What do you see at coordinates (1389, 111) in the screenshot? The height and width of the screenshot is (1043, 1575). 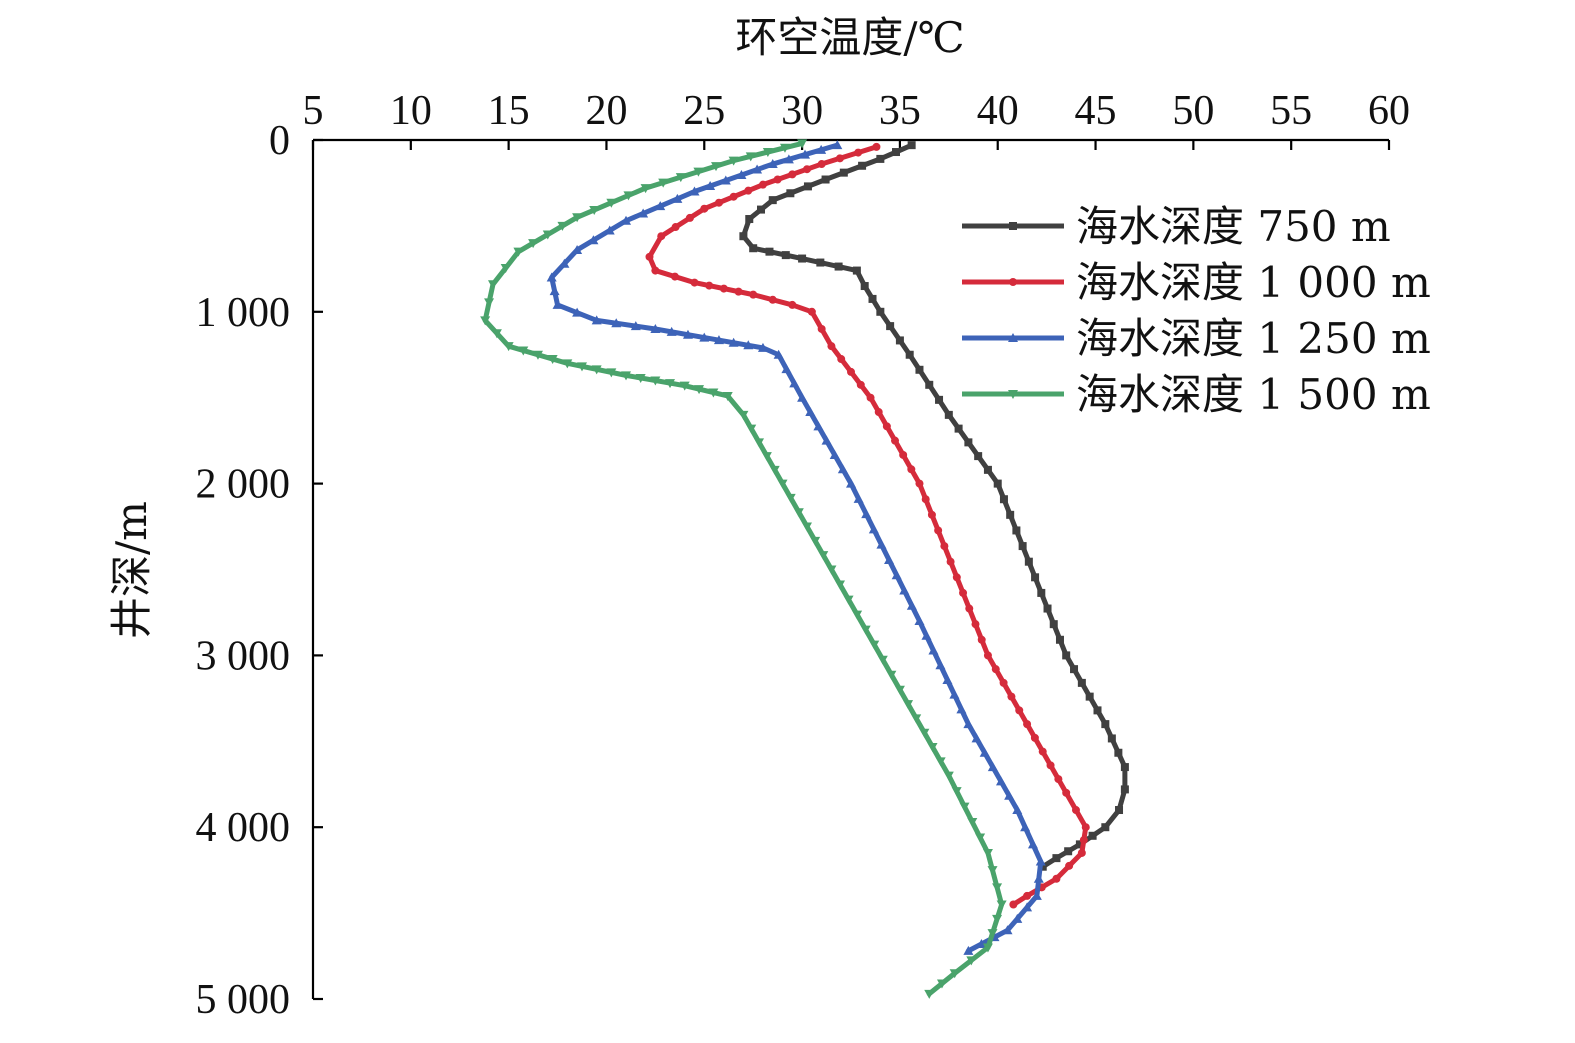 I see `x-tick-label: 60` at bounding box center [1389, 111].